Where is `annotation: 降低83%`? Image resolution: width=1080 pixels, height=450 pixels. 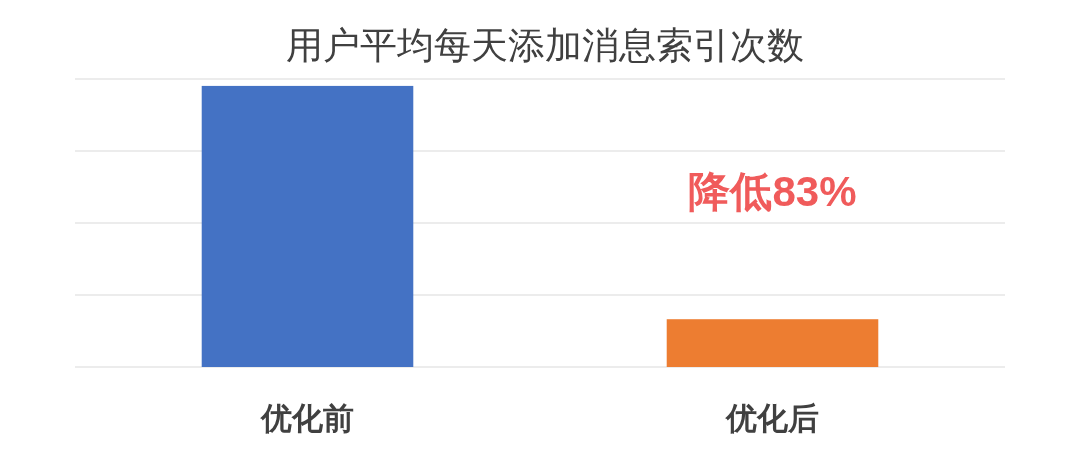
annotation: 降低83% is located at coordinates (772, 191).